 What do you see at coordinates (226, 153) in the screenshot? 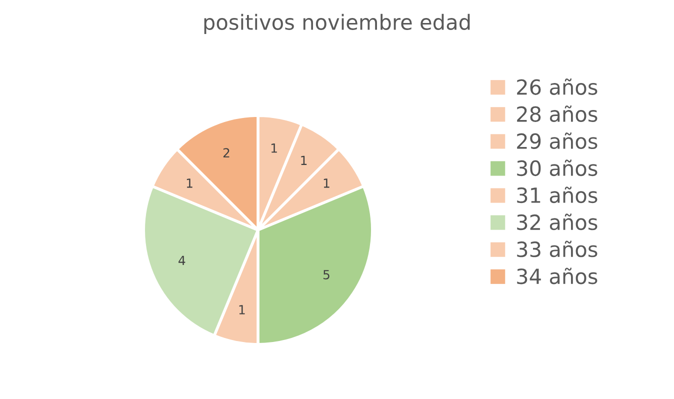
I see `data-label: 2` at bounding box center [226, 153].